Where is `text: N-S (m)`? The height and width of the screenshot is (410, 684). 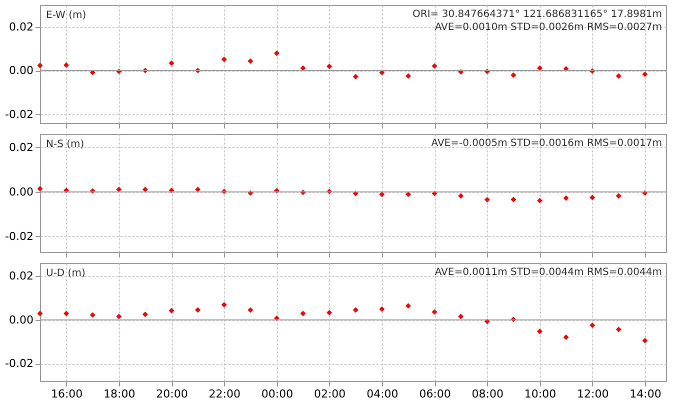 text: N-S (m) is located at coordinates (65, 144).